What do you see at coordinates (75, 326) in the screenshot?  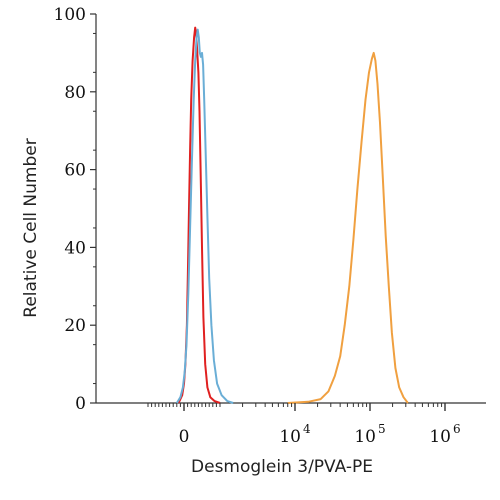 I see `y-tick-label: 20` at bounding box center [75, 326].